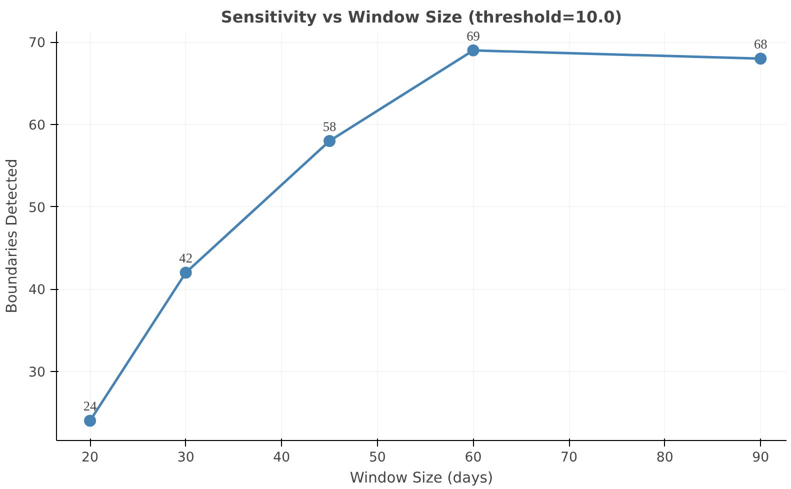 The width and height of the screenshot is (791, 489). Describe the element at coordinates (37, 290) in the screenshot. I see `y-tick-label: 40` at that location.